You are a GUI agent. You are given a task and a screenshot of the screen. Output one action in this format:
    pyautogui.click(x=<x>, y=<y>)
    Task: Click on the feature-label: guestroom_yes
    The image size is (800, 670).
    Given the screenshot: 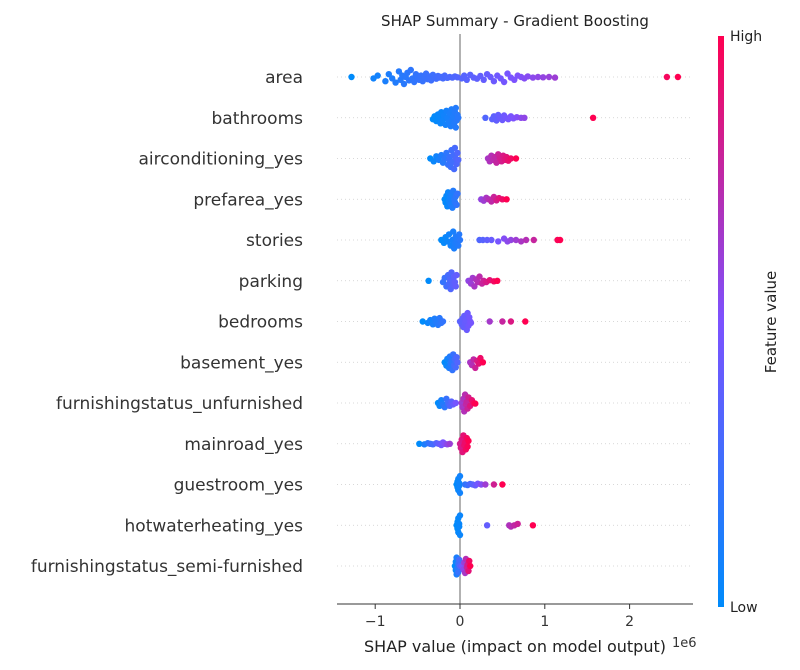 What is the action you would take?
    pyautogui.click(x=239, y=486)
    